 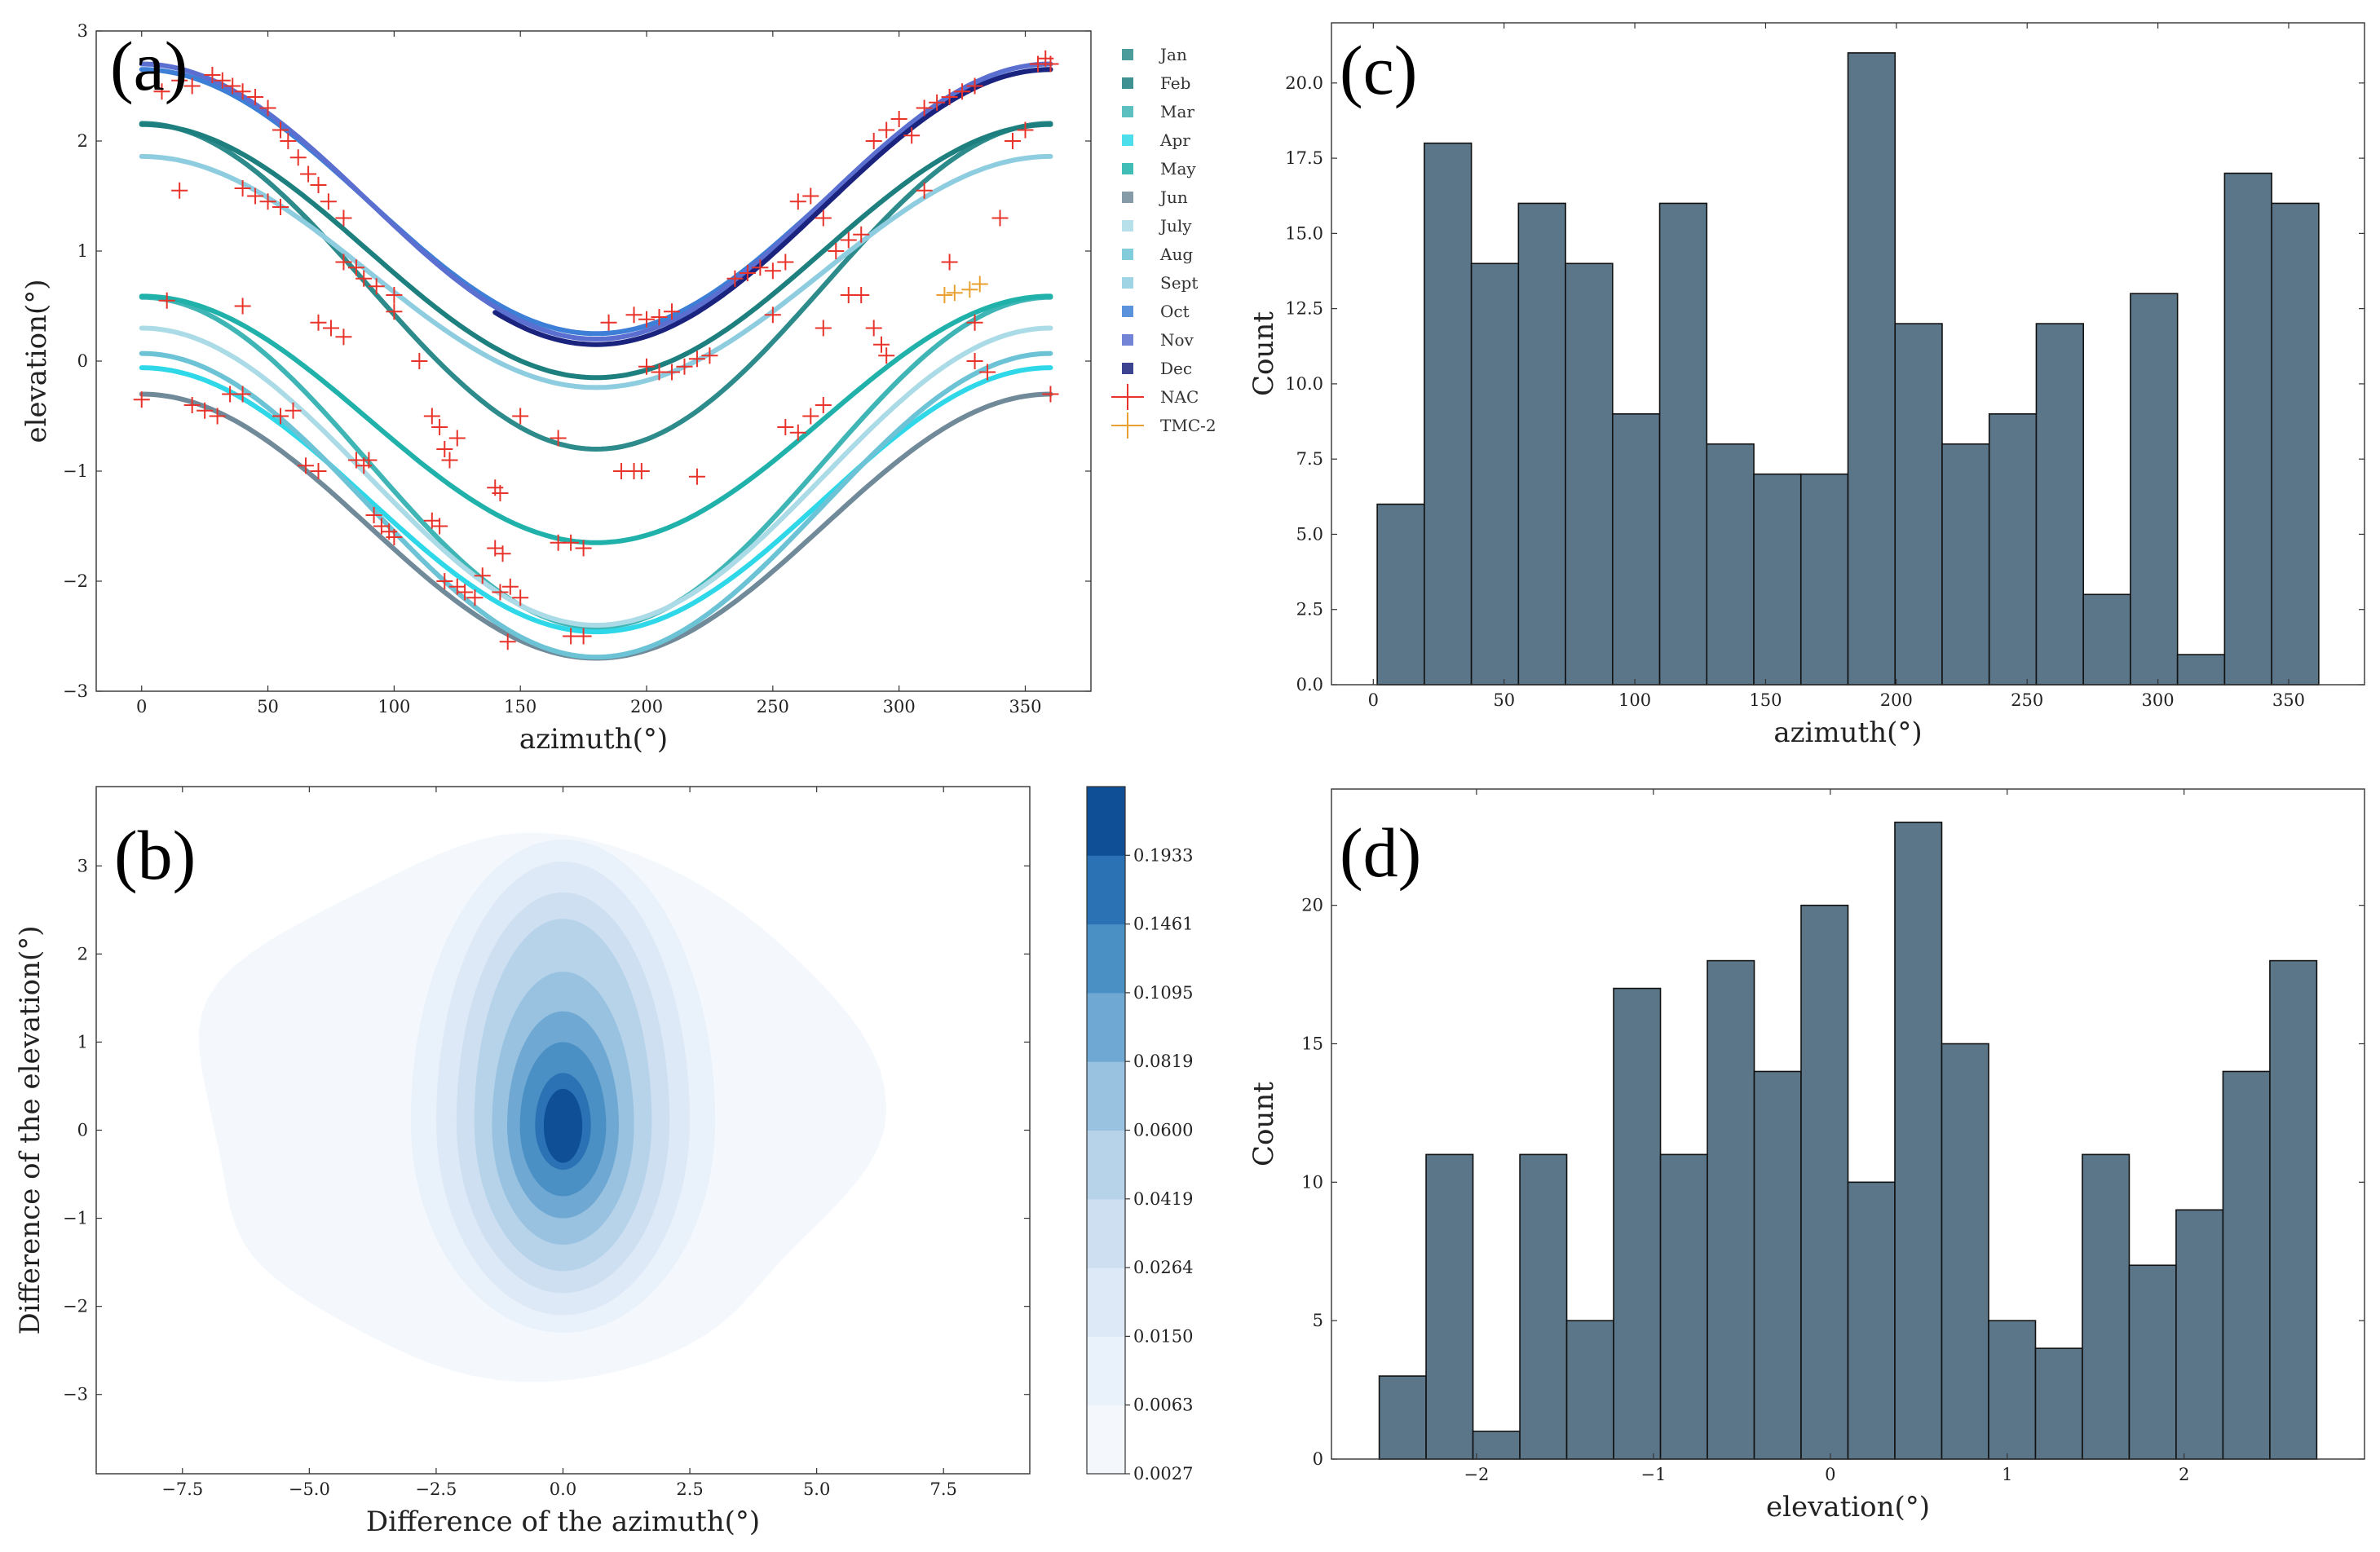 What do you see at coordinates (520, 707) in the screenshot?
I see `x-tick-label: 150` at bounding box center [520, 707].